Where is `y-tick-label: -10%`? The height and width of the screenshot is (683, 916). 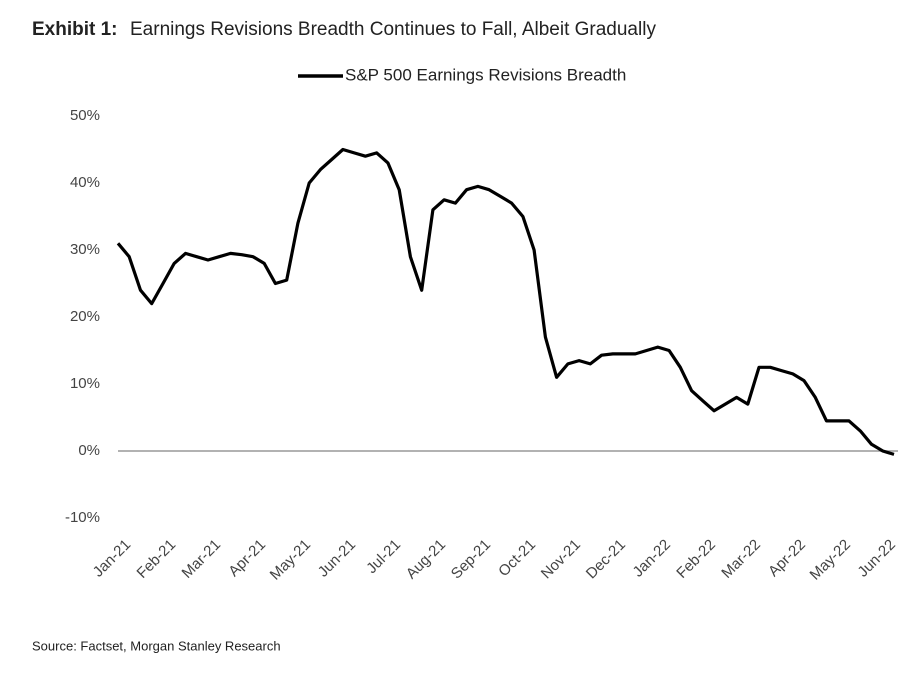
y-tick-label: -10% is located at coordinates (82, 517).